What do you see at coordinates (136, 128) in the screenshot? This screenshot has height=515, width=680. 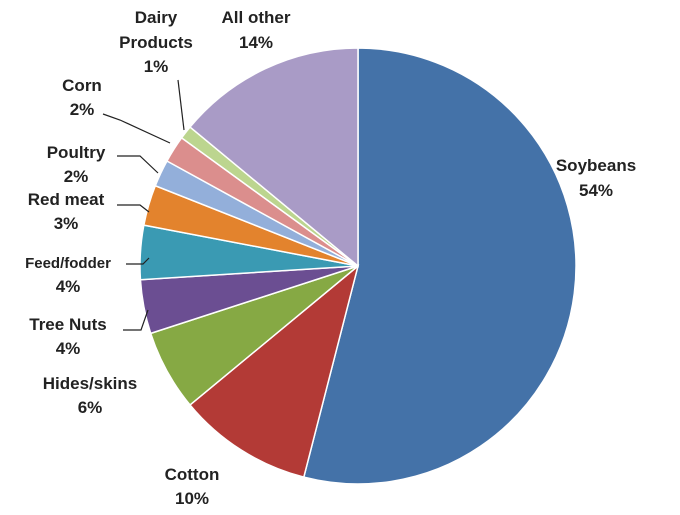 I see `leader-line-corn` at bounding box center [136, 128].